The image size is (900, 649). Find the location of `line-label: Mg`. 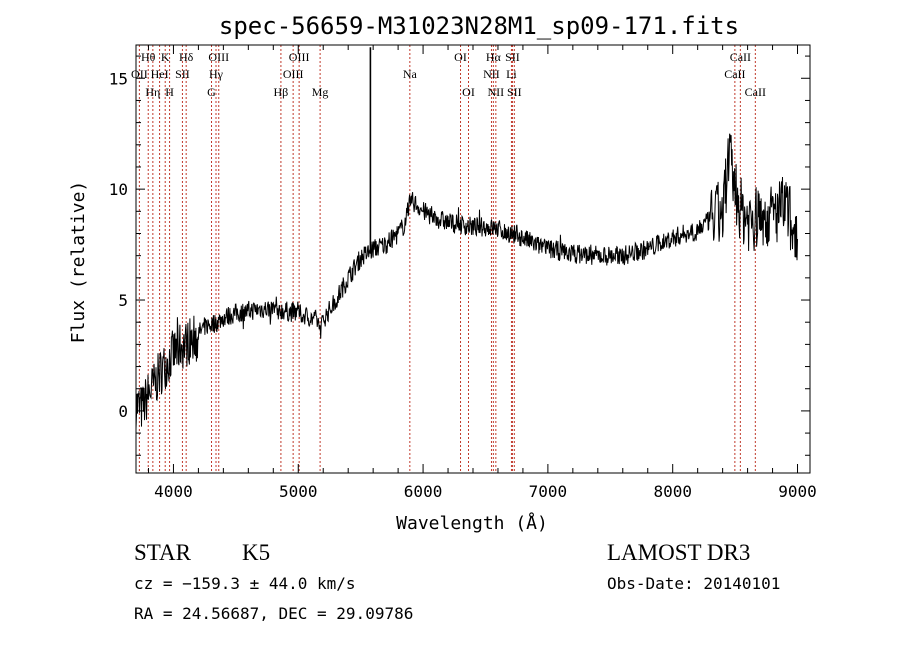

line-label: Mg is located at coordinates (320, 92).